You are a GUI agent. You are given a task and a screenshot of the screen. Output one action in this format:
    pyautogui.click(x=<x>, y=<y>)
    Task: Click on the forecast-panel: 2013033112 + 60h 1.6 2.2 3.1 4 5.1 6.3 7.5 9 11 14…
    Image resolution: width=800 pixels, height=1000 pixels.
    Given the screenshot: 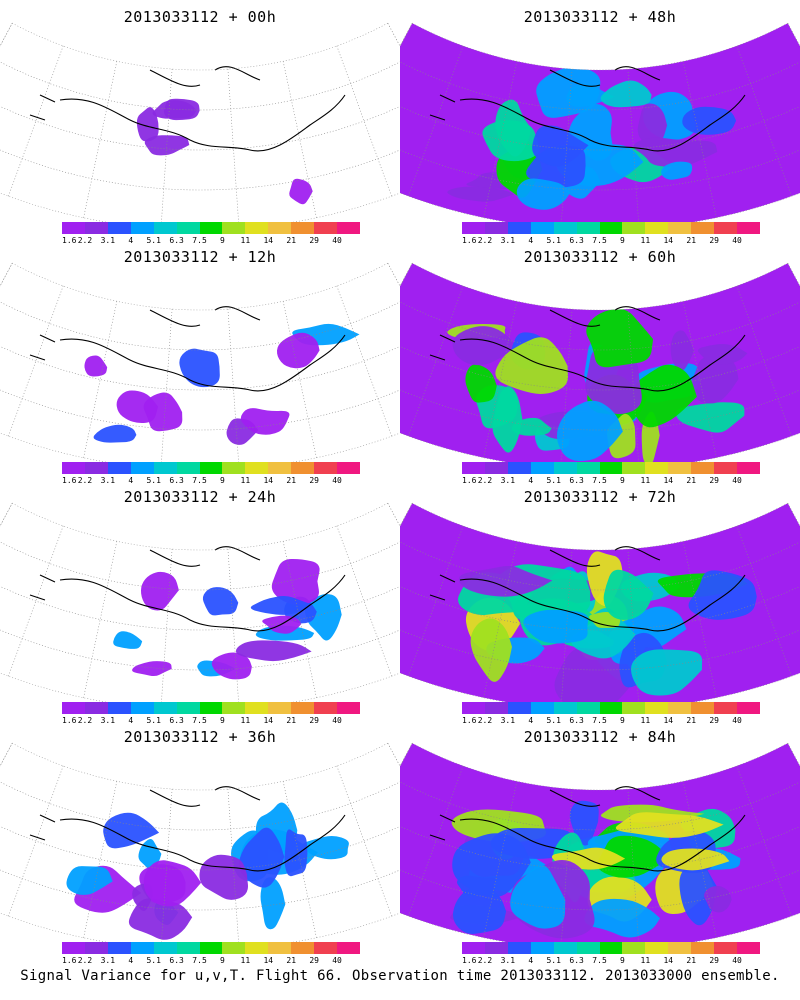 What is the action you would take?
    pyautogui.click(x=600, y=362)
    